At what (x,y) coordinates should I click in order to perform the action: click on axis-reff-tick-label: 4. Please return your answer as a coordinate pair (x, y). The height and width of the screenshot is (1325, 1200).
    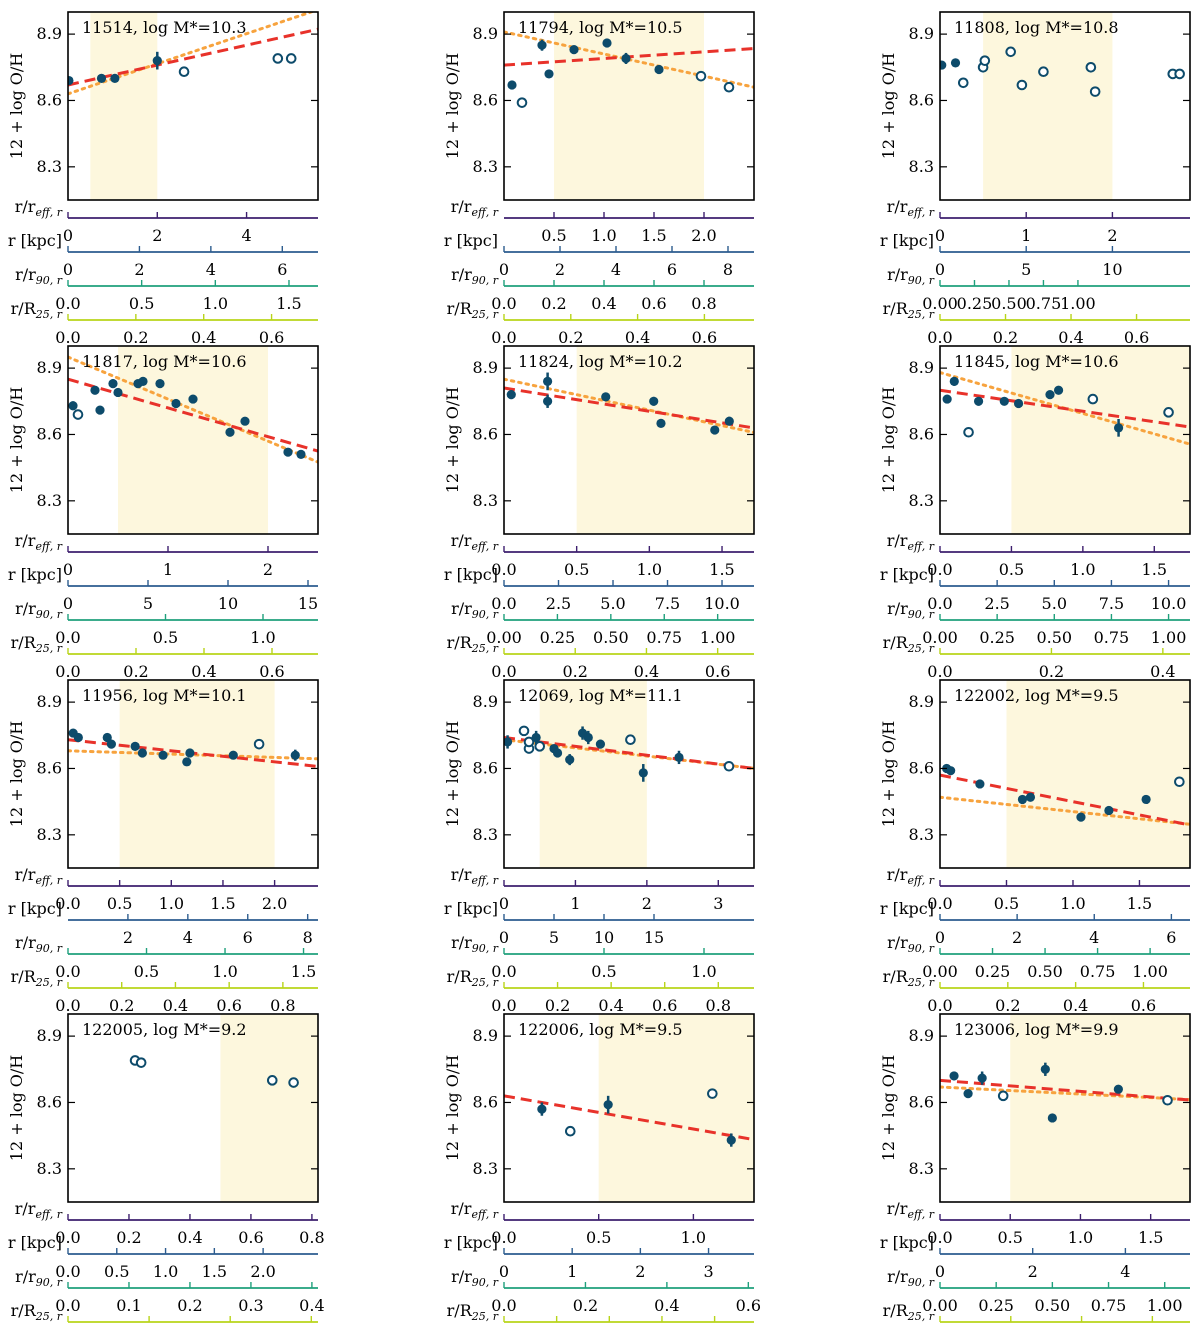
    Looking at the image, I should click on (246, 235).